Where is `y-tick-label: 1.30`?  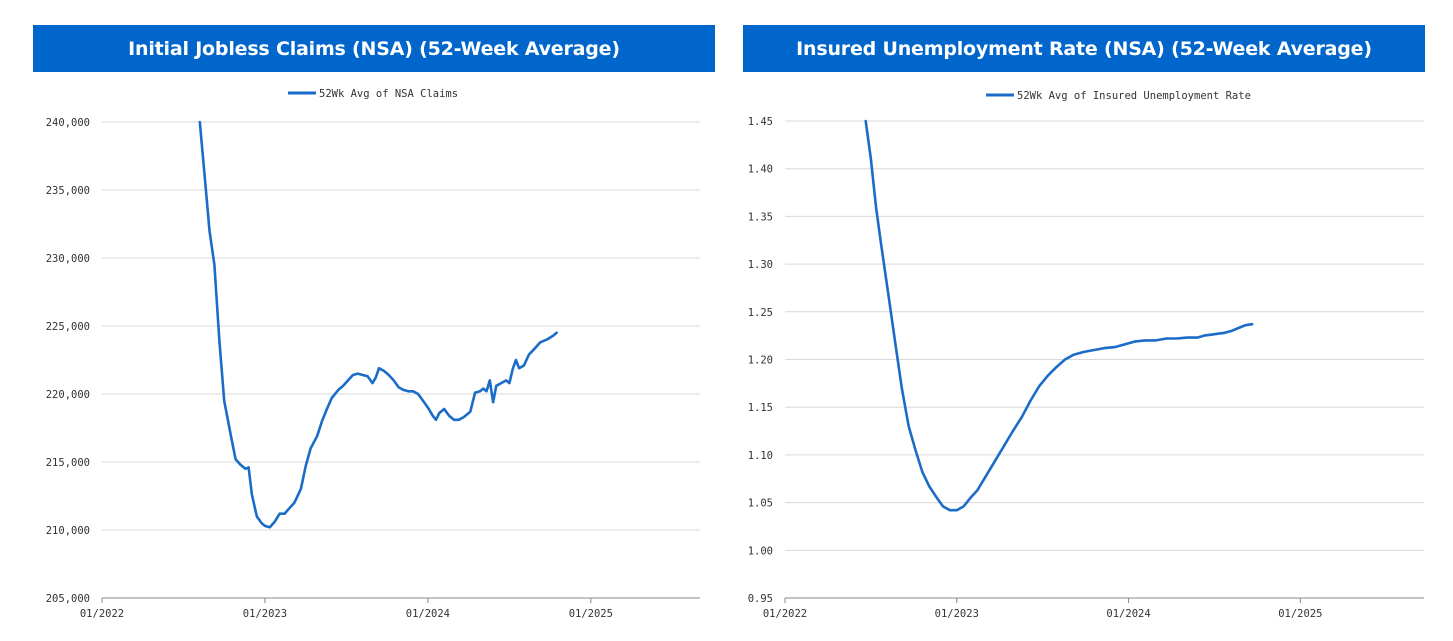
y-tick-label: 1.30 is located at coordinates (760, 265).